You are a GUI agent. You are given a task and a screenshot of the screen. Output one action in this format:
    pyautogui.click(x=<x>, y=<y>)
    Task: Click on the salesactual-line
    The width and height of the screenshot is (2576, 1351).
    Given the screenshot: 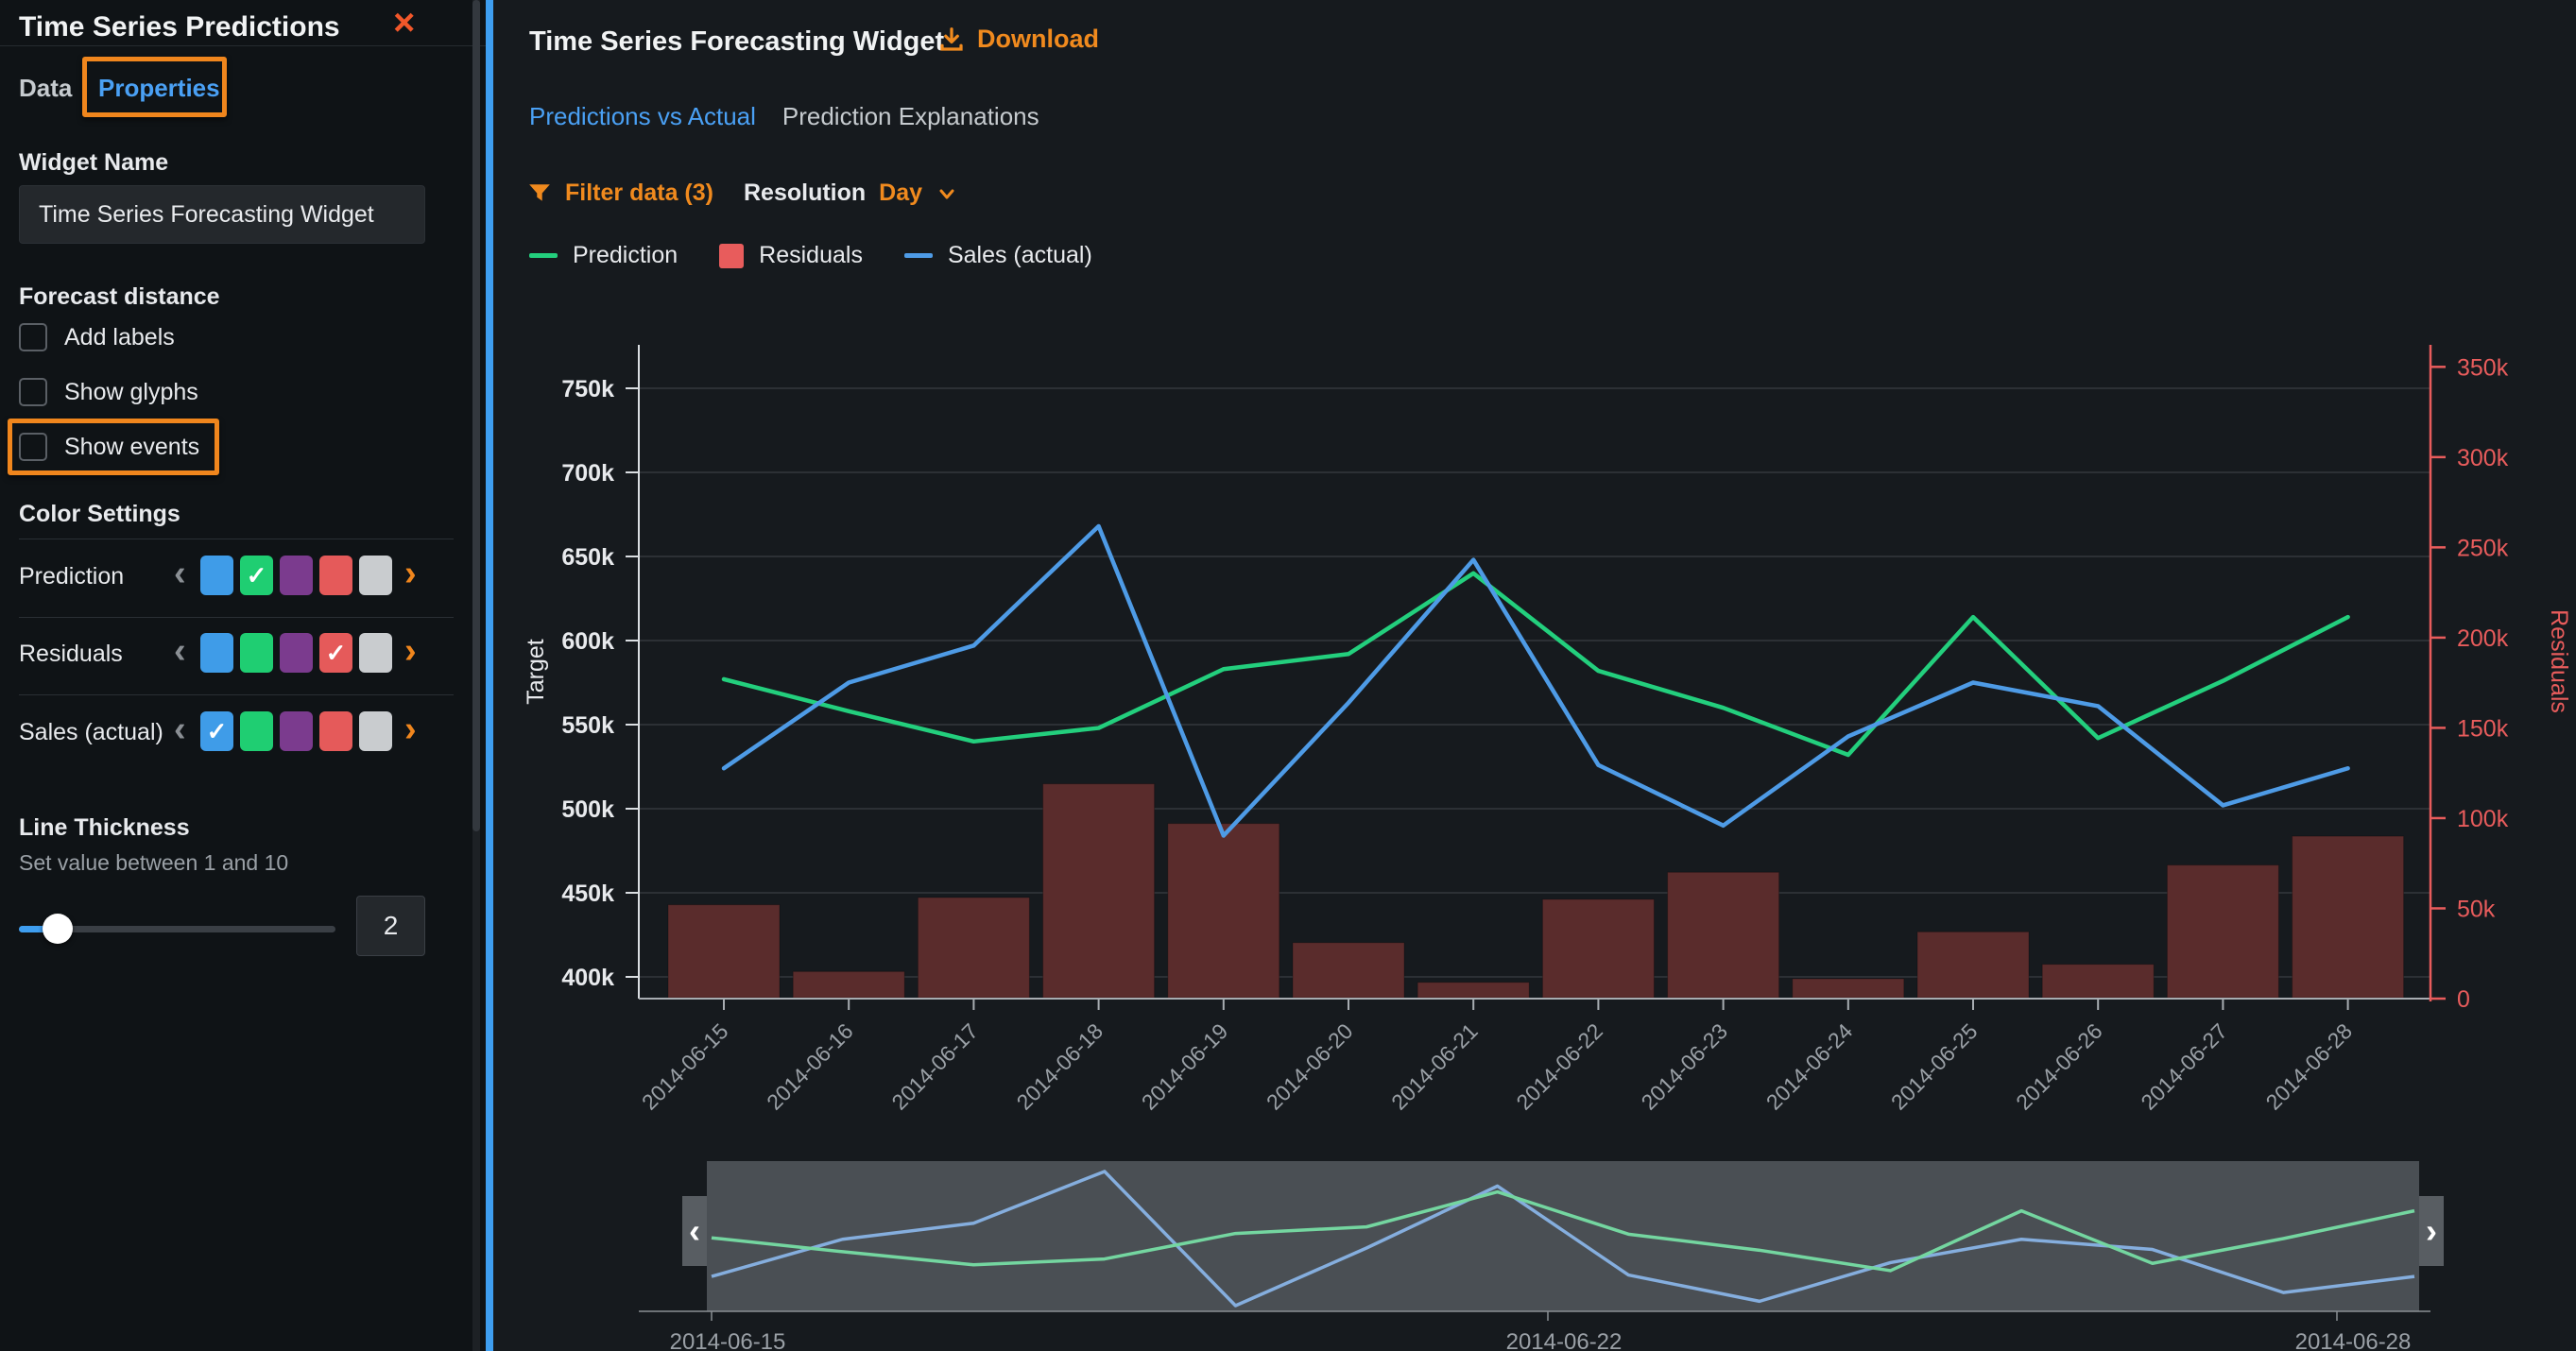 What is the action you would take?
    pyautogui.click(x=1535, y=680)
    